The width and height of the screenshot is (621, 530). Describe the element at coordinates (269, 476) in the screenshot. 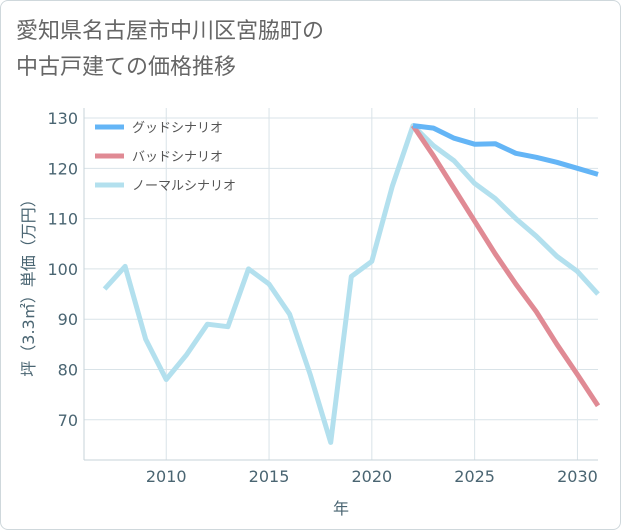

I see `x-tick-label: 2015` at that location.